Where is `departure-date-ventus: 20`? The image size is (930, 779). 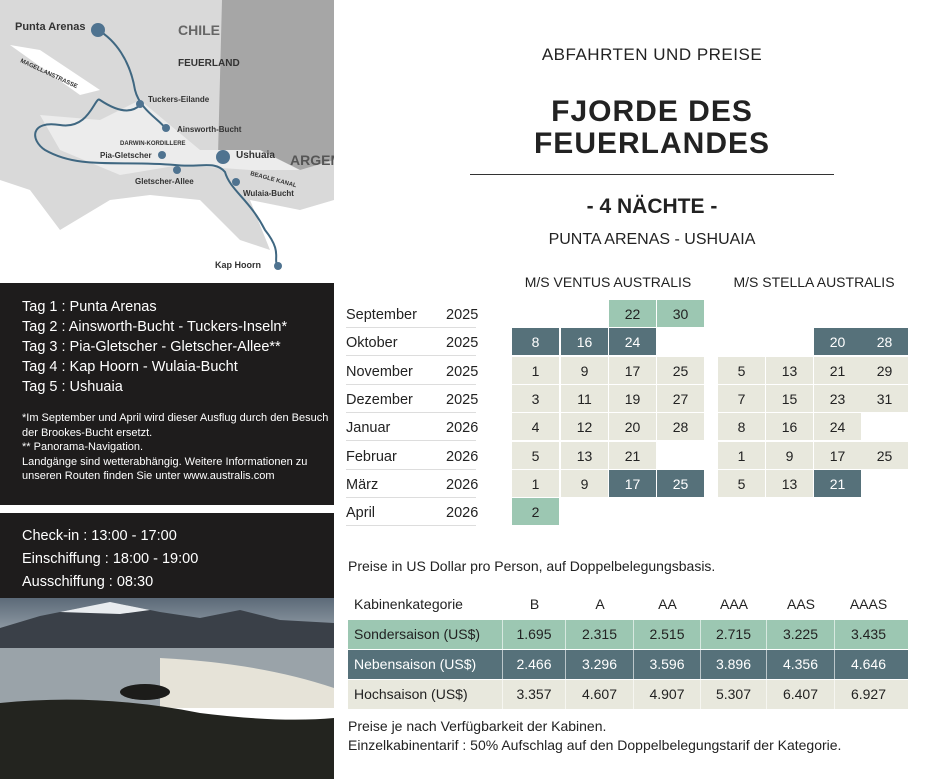 departure-date-ventus: 20 is located at coordinates (632, 427).